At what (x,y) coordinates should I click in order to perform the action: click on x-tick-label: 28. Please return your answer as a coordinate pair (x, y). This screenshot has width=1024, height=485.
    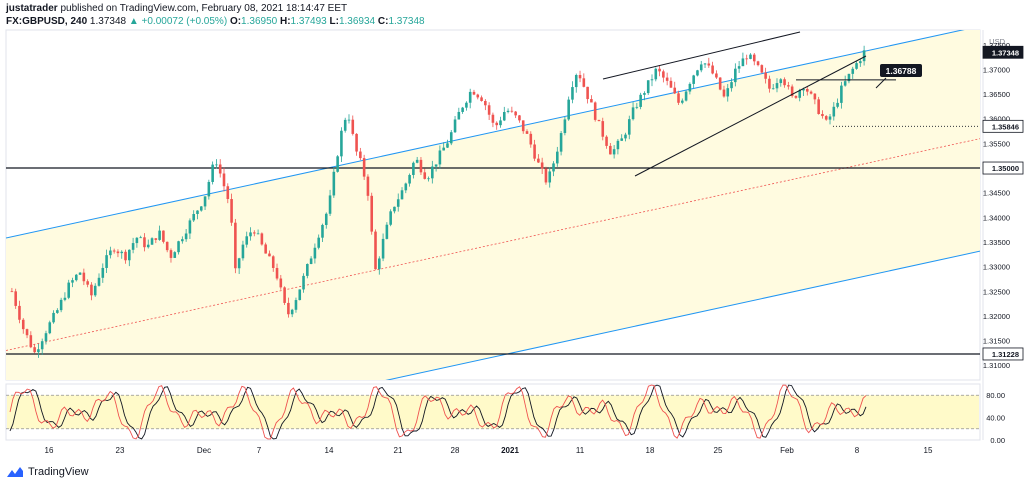
    Looking at the image, I should click on (455, 450).